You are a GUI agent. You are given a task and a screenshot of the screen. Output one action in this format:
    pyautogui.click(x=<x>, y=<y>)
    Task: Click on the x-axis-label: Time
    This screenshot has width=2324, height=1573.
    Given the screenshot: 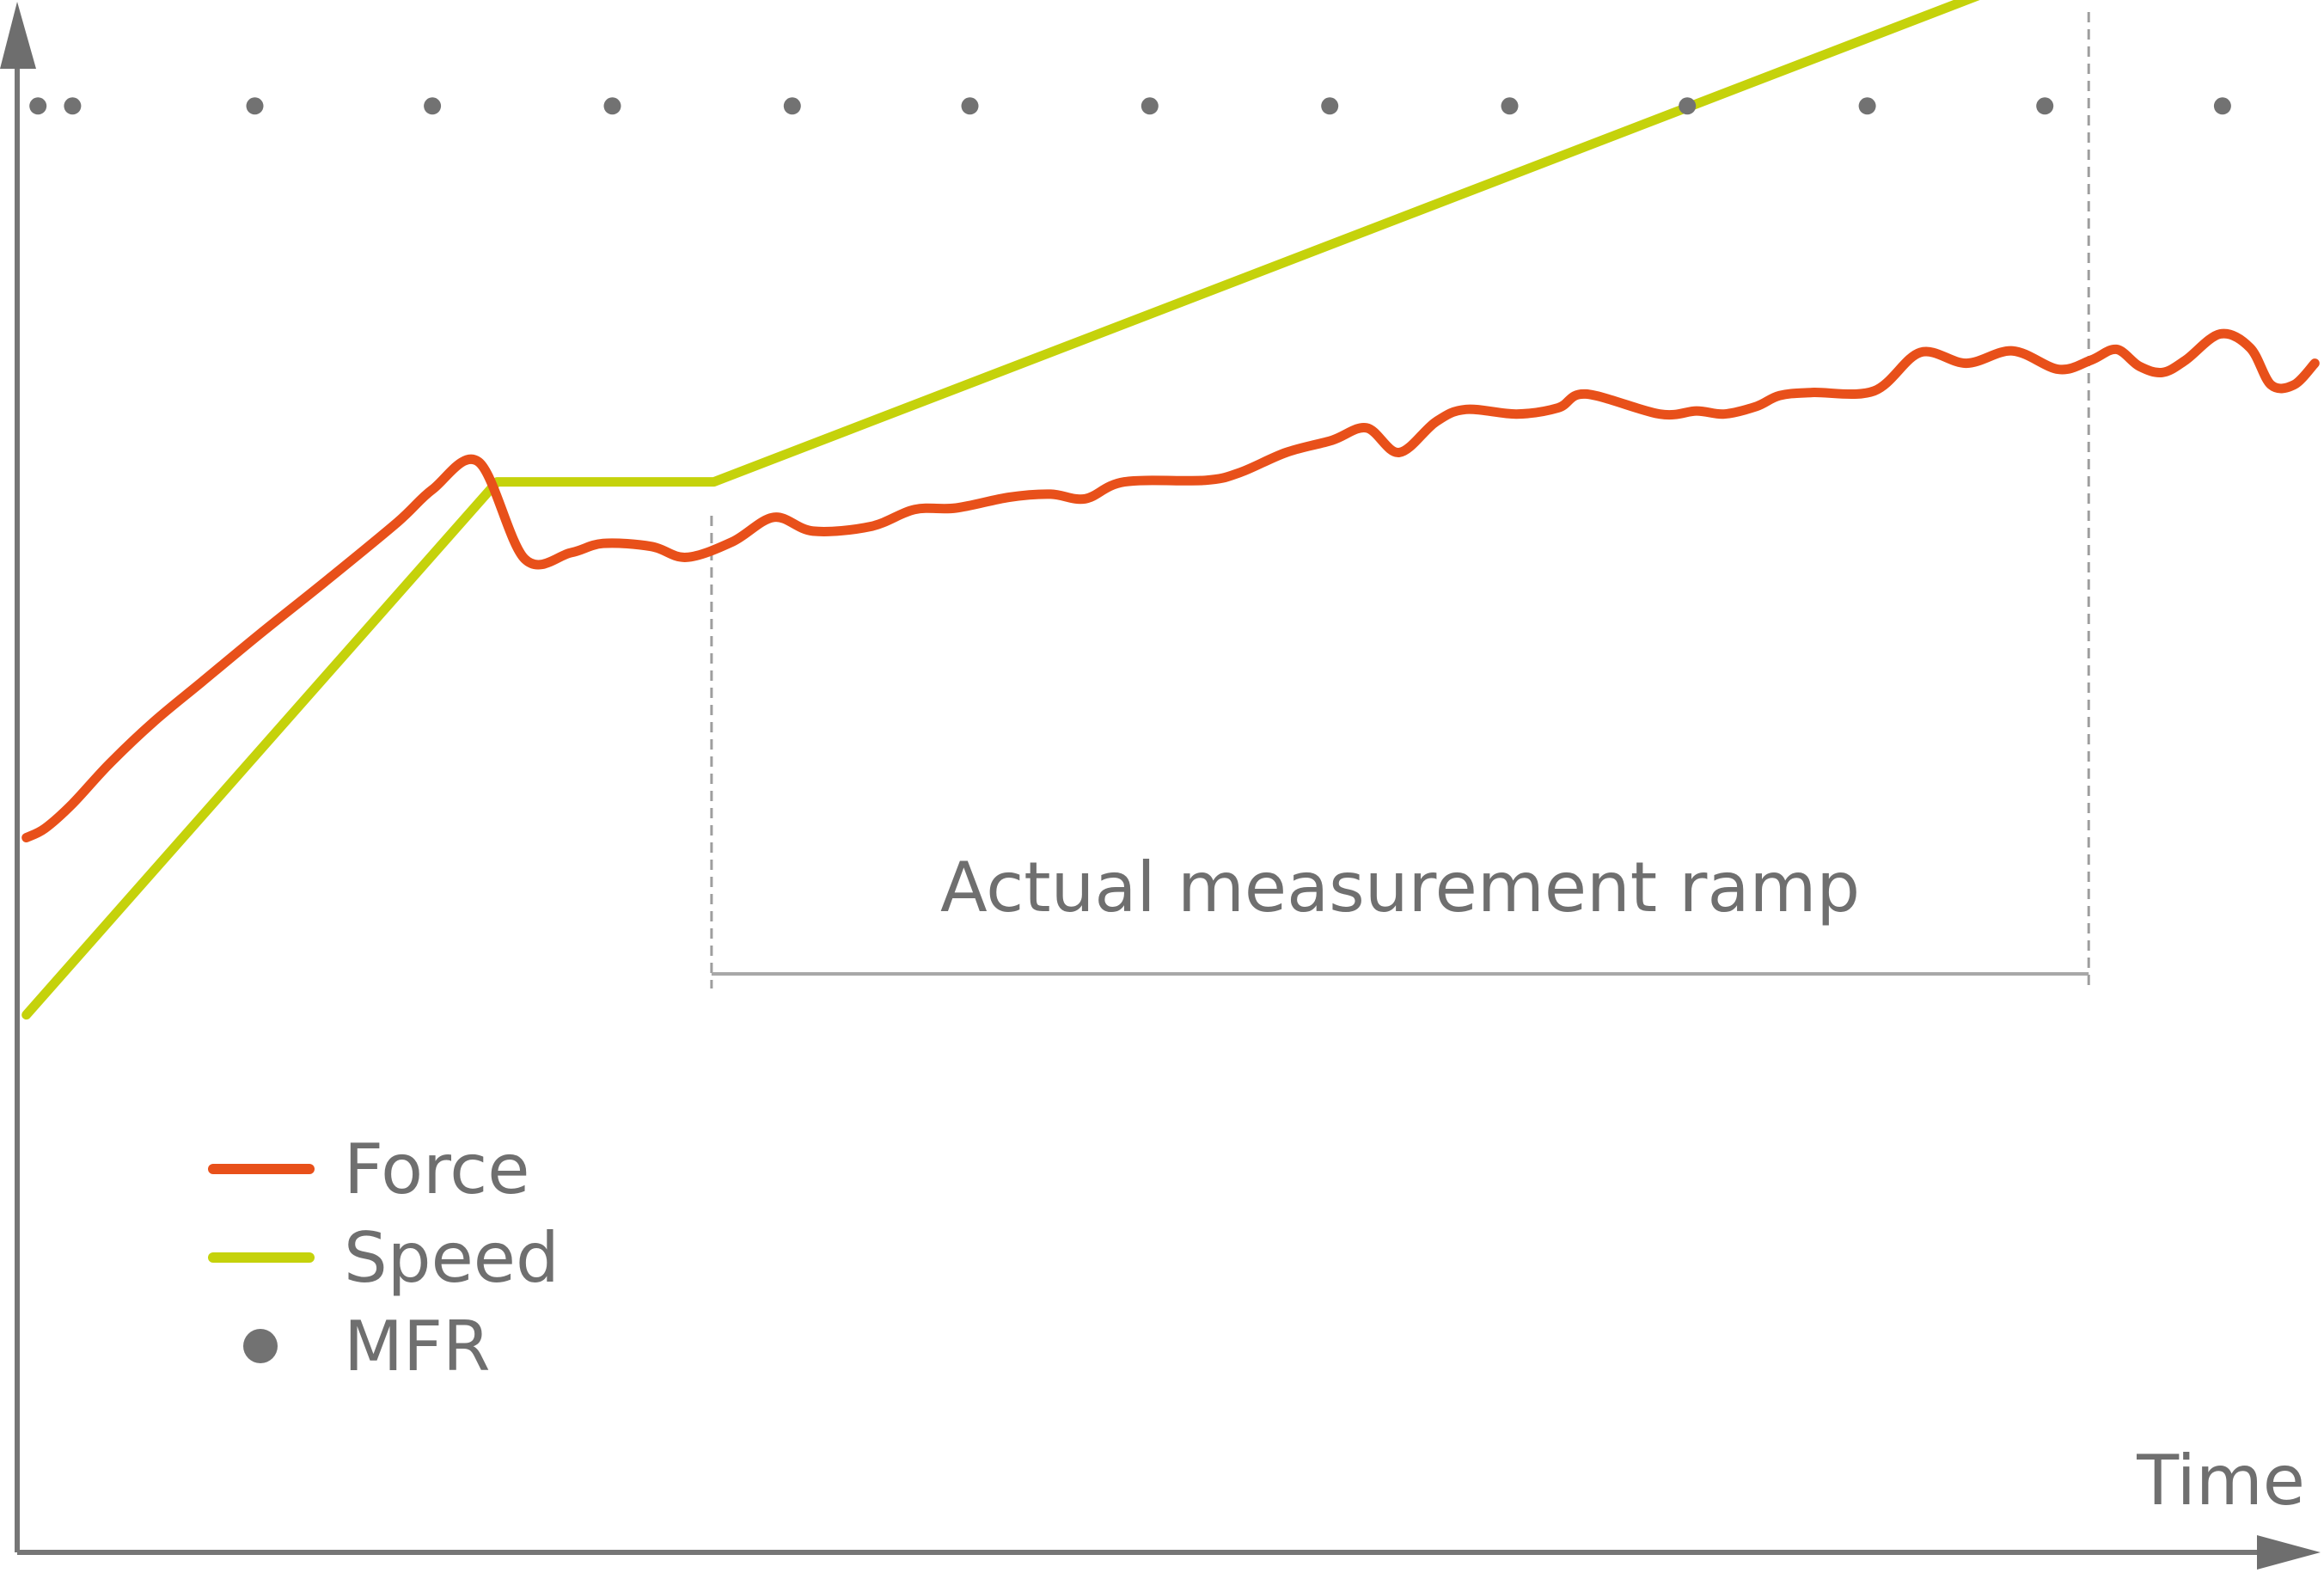 What is the action you would take?
    pyautogui.click(x=2220, y=1481)
    